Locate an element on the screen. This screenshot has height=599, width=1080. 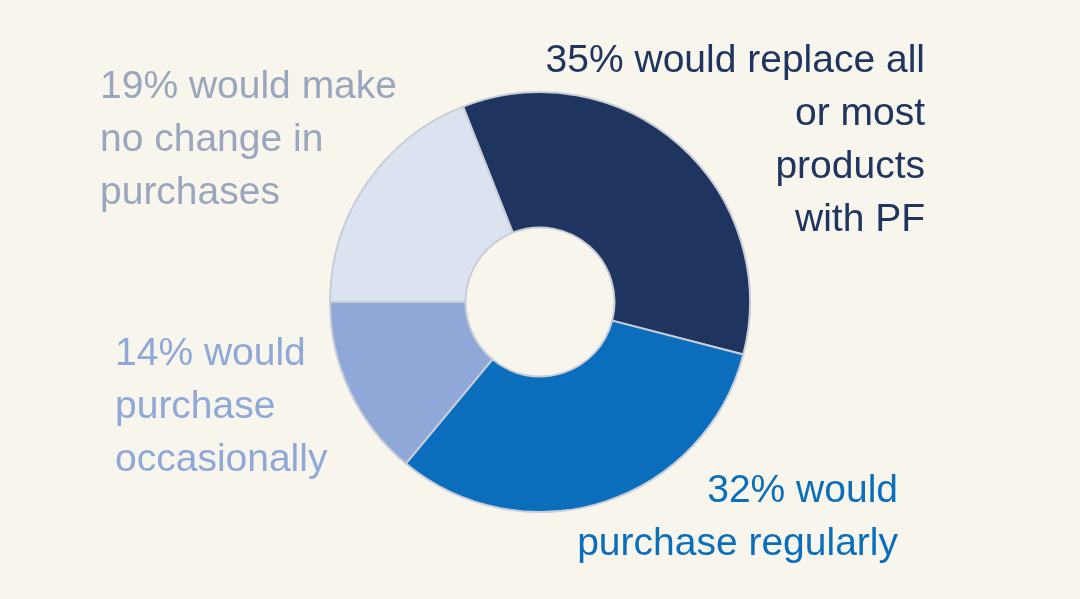
slice-label: 14% would purchase occasionally is located at coordinates (221, 405).